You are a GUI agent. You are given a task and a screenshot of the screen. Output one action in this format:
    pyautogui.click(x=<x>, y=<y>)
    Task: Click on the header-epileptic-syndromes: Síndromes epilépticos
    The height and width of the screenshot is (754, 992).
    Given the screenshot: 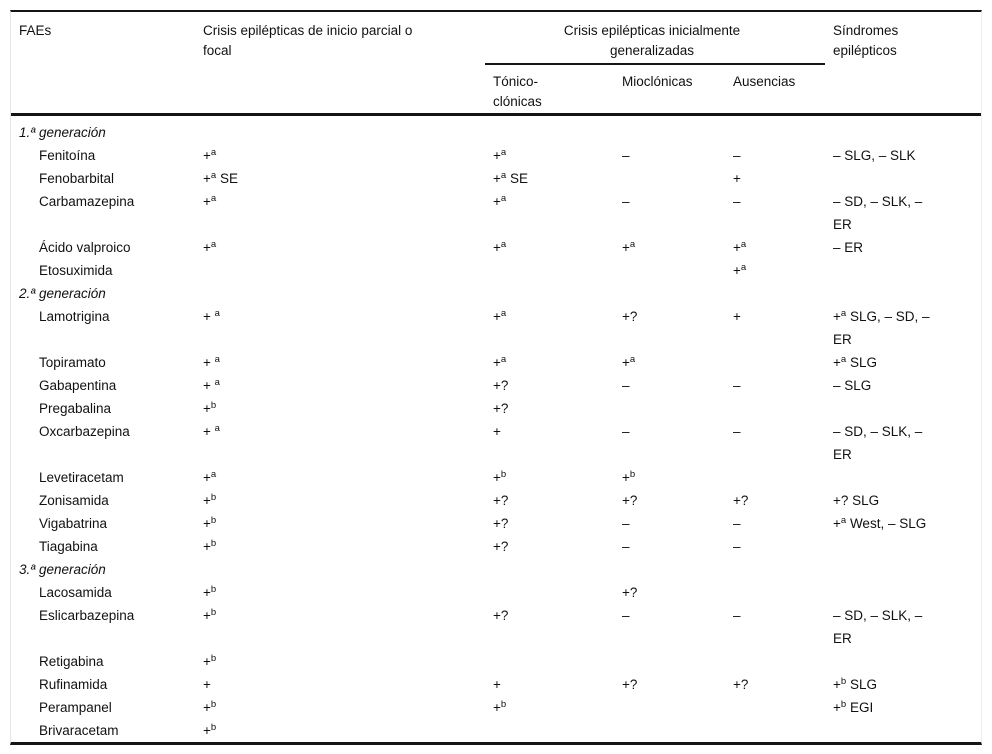 What is the action you would take?
    pyautogui.click(x=866, y=40)
    